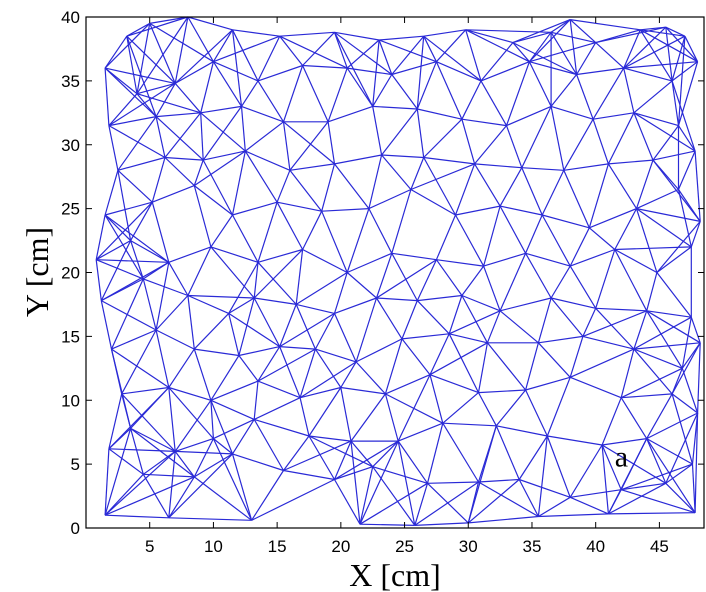 The height and width of the screenshot is (592, 706). Describe the element at coordinates (75, 528) in the screenshot. I see `y-tick-label: 0` at that location.